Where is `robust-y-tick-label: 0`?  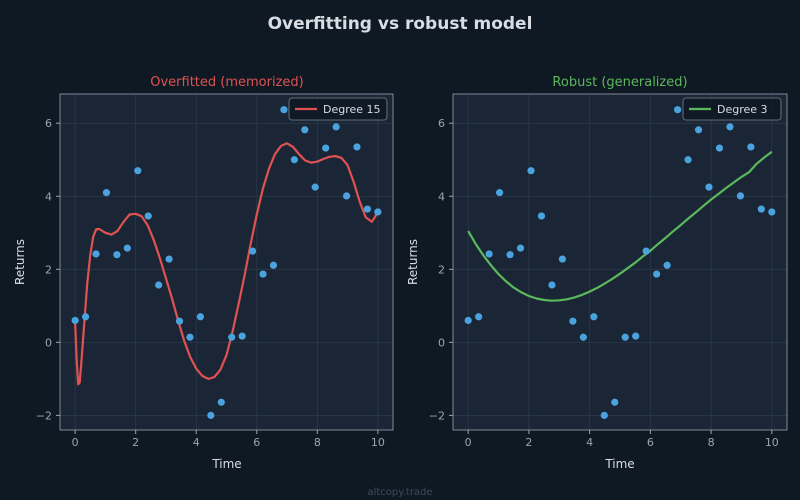 robust-y-tick-label: 0 is located at coordinates (441, 342).